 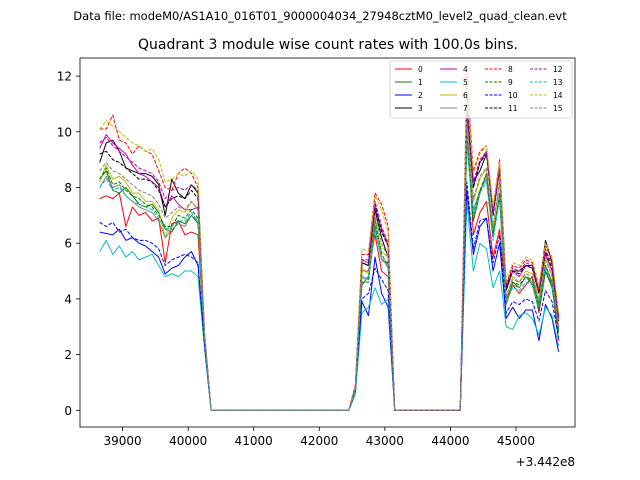 What do you see at coordinates (465, 95) in the screenshot?
I see `legend-label-6: 6` at bounding box center [465, 95].